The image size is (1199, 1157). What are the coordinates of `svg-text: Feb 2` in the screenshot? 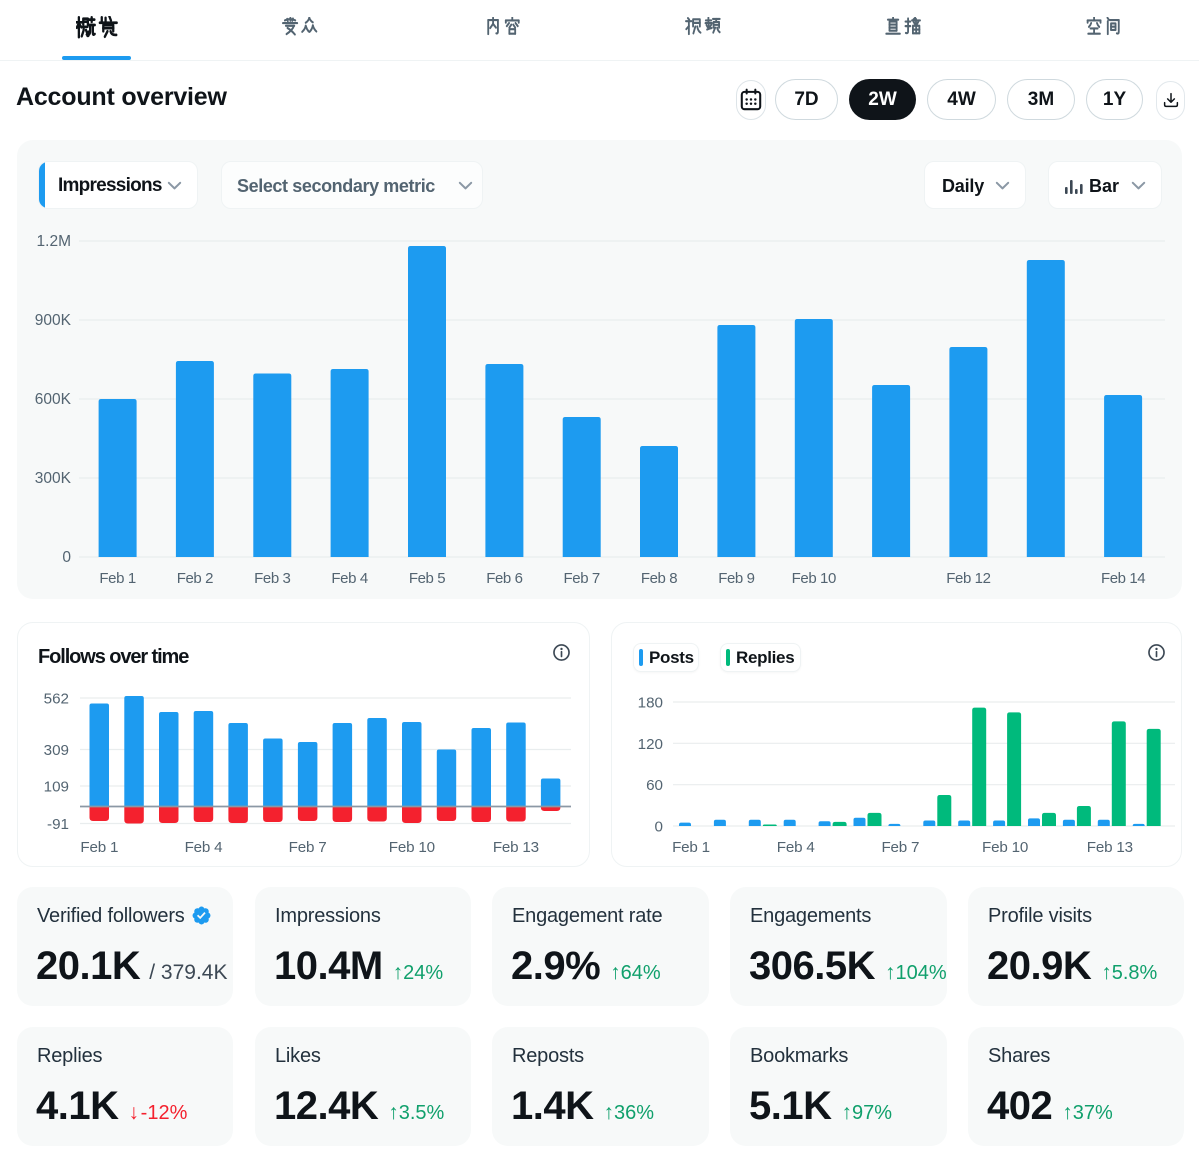 It's located at (195, 578).